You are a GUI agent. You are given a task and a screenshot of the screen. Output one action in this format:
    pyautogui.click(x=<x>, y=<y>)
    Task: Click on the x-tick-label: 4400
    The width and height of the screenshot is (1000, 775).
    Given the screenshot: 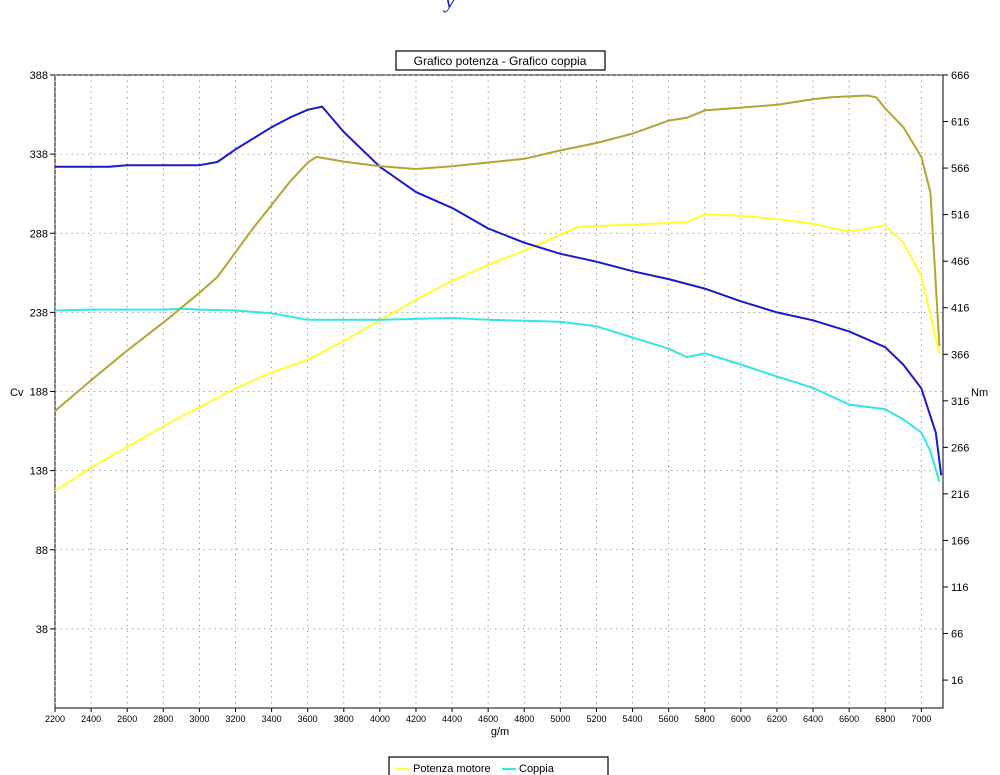 What is the action you would take?
    pyautogui.click(x=452, y=719)
    